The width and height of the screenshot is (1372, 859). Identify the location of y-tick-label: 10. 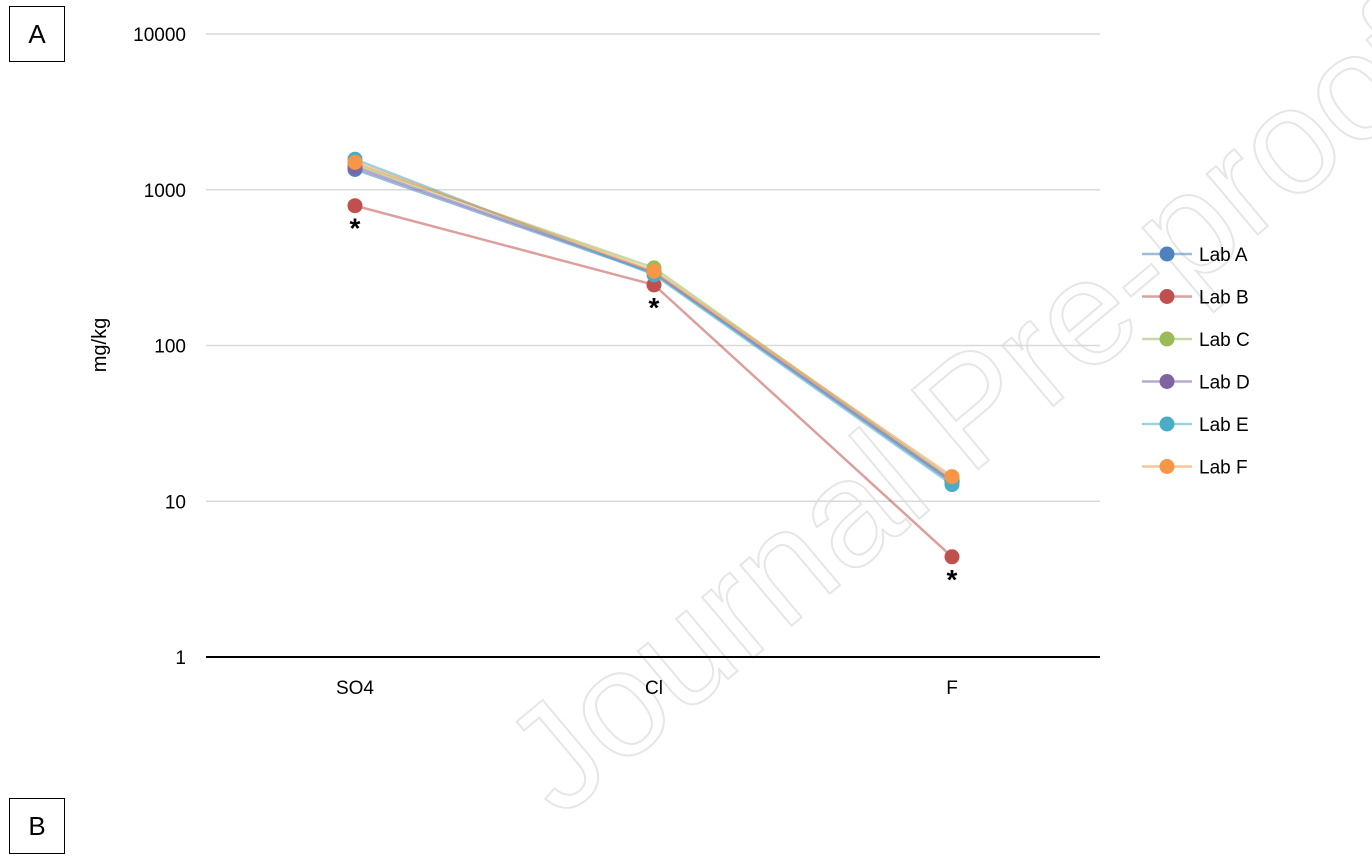
(175, 502).